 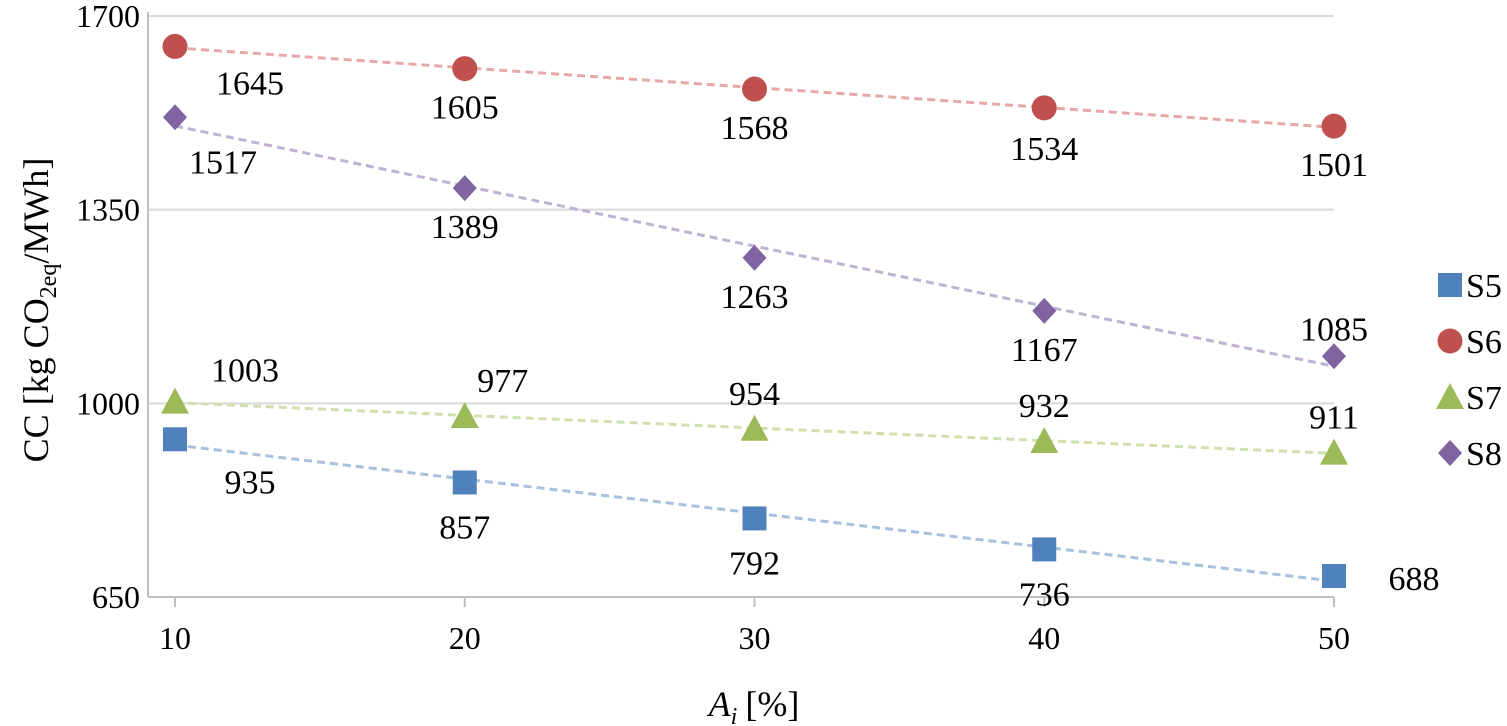 What do you see at coordinates (465, 638) in the screenshot?
I see `x-tick-label: 20` at bounding box center [465, 638].